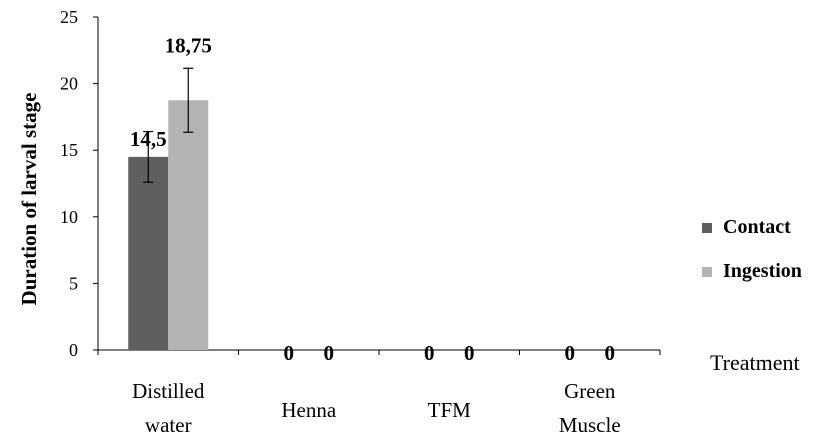  What do you see at coordinates (308, 410) in the screenshot?
I see `x-category-label: Henna` at bounding box center [308, 410].